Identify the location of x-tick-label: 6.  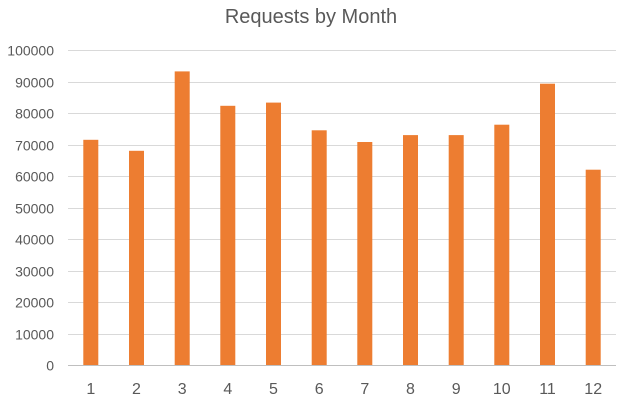
(319, 389).